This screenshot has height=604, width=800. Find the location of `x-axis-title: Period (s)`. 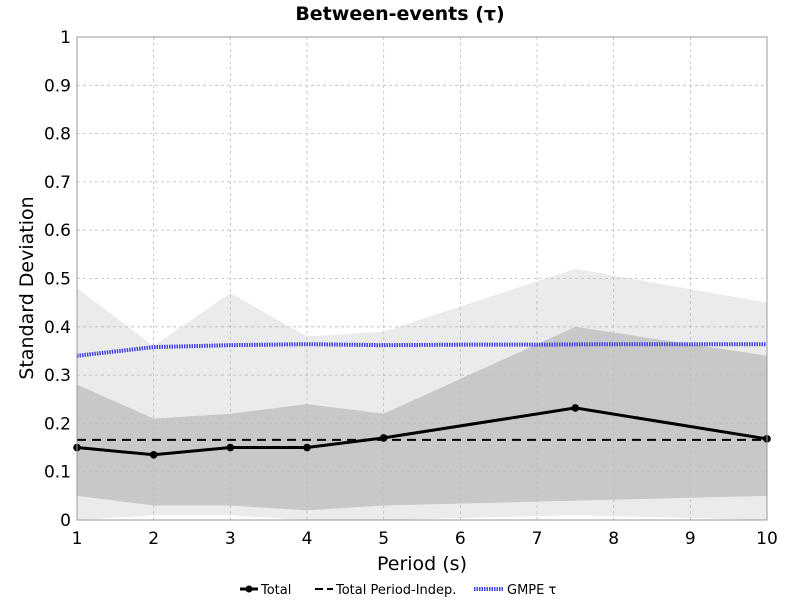

x-axis-title: Period (s) is located at coordinates (422, 564).